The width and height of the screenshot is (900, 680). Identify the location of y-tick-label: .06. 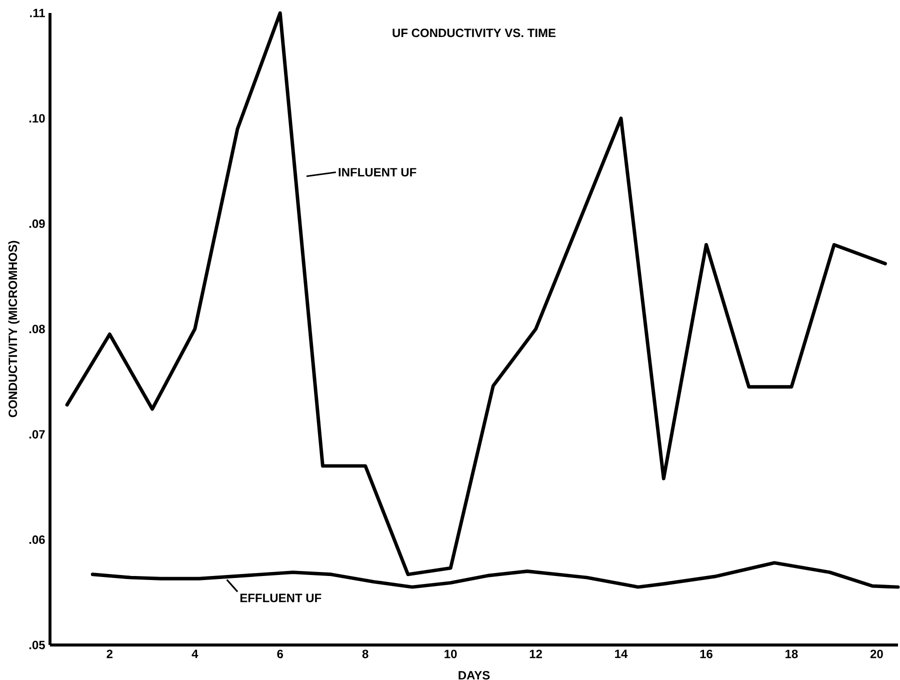
(37, 539).